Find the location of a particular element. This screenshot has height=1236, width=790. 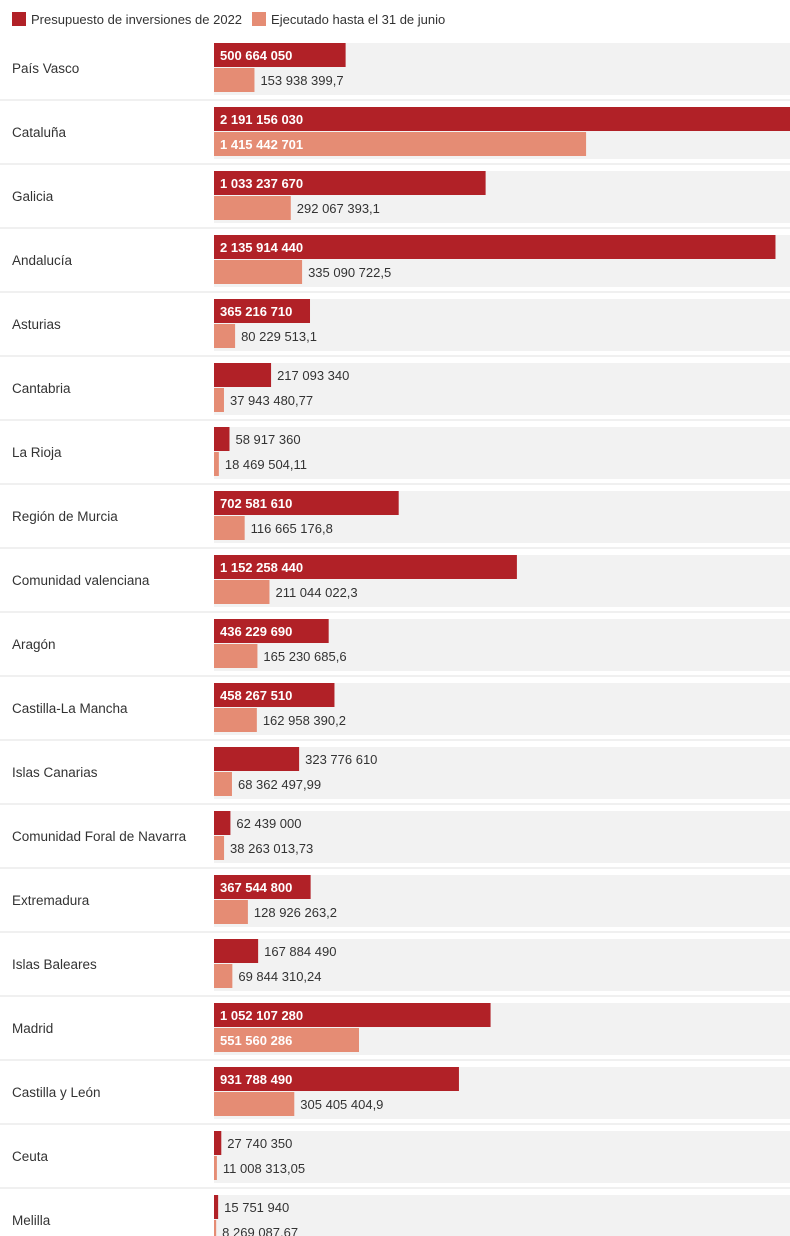

category-label-galicia: Galicia is located at coordinates (33, 196).